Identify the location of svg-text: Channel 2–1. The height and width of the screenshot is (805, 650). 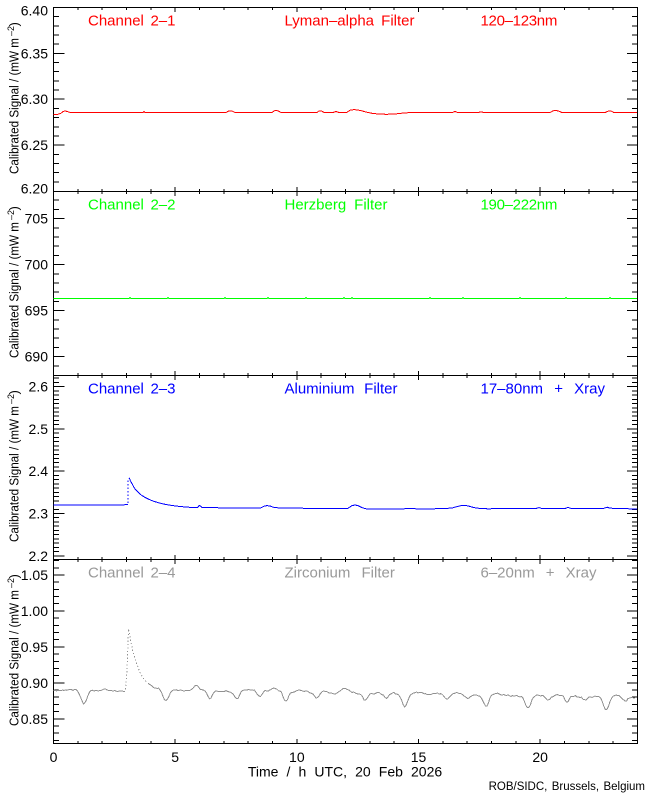
(131, 21).